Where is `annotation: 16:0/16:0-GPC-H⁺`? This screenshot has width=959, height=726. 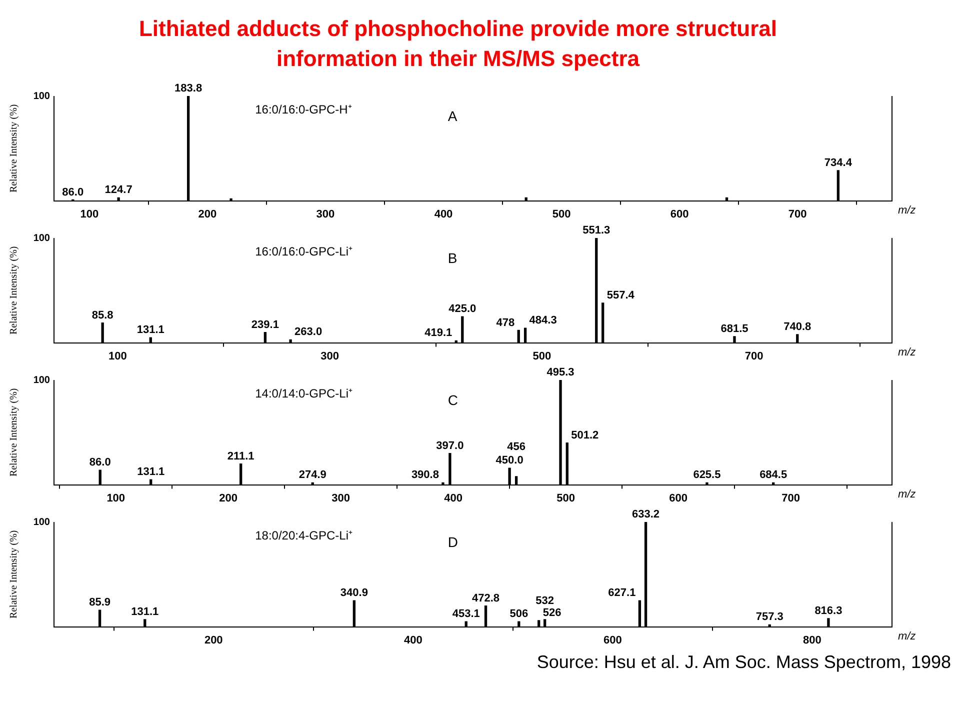
annotation: 16:0/16:0-GPC-H⁺ is located at coordinates (303, 109).